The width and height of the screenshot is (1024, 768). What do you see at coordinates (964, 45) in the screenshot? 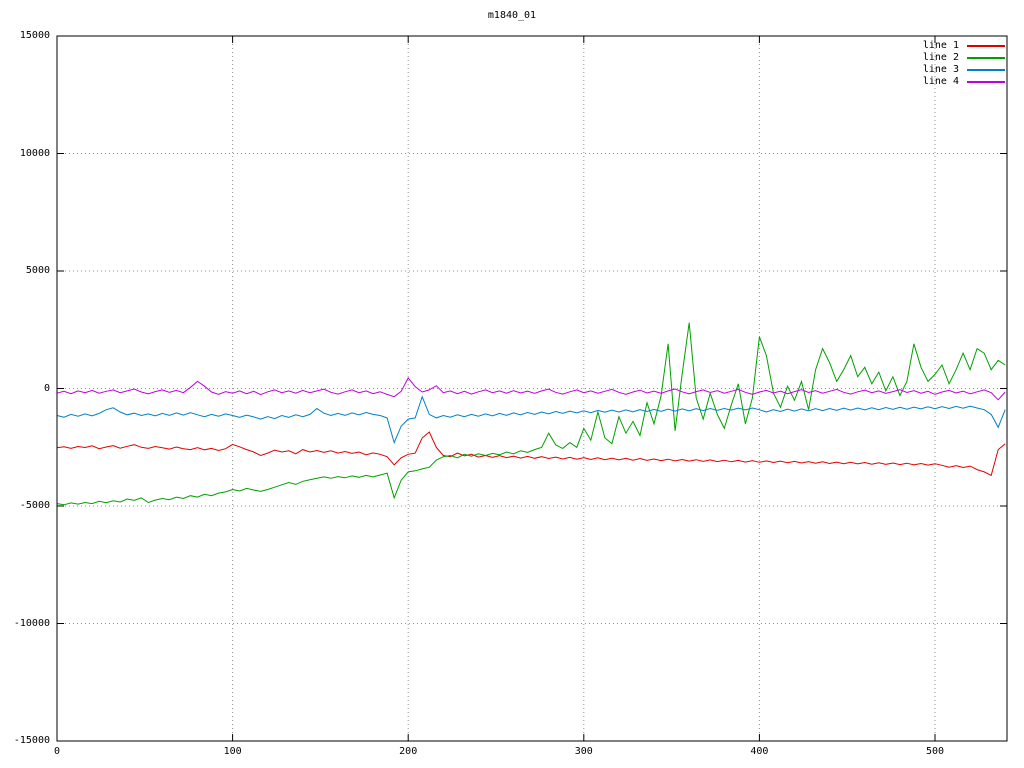
I see `legend-entry: line 1` at bounding box center [964, 45].